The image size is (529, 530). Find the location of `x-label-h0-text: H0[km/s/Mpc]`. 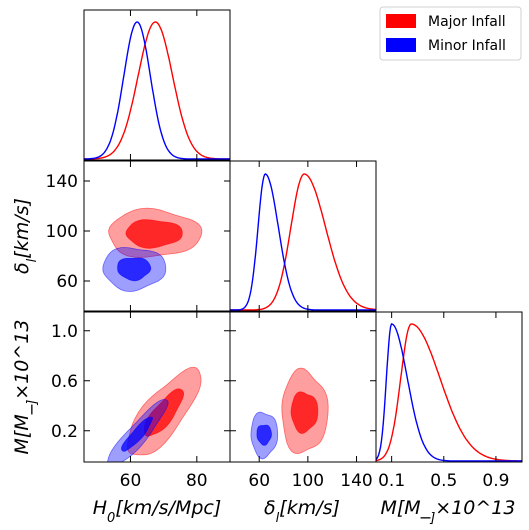

x-label-h0-text: H0[km/s/Mpc] is located at coordinates (157, 511).